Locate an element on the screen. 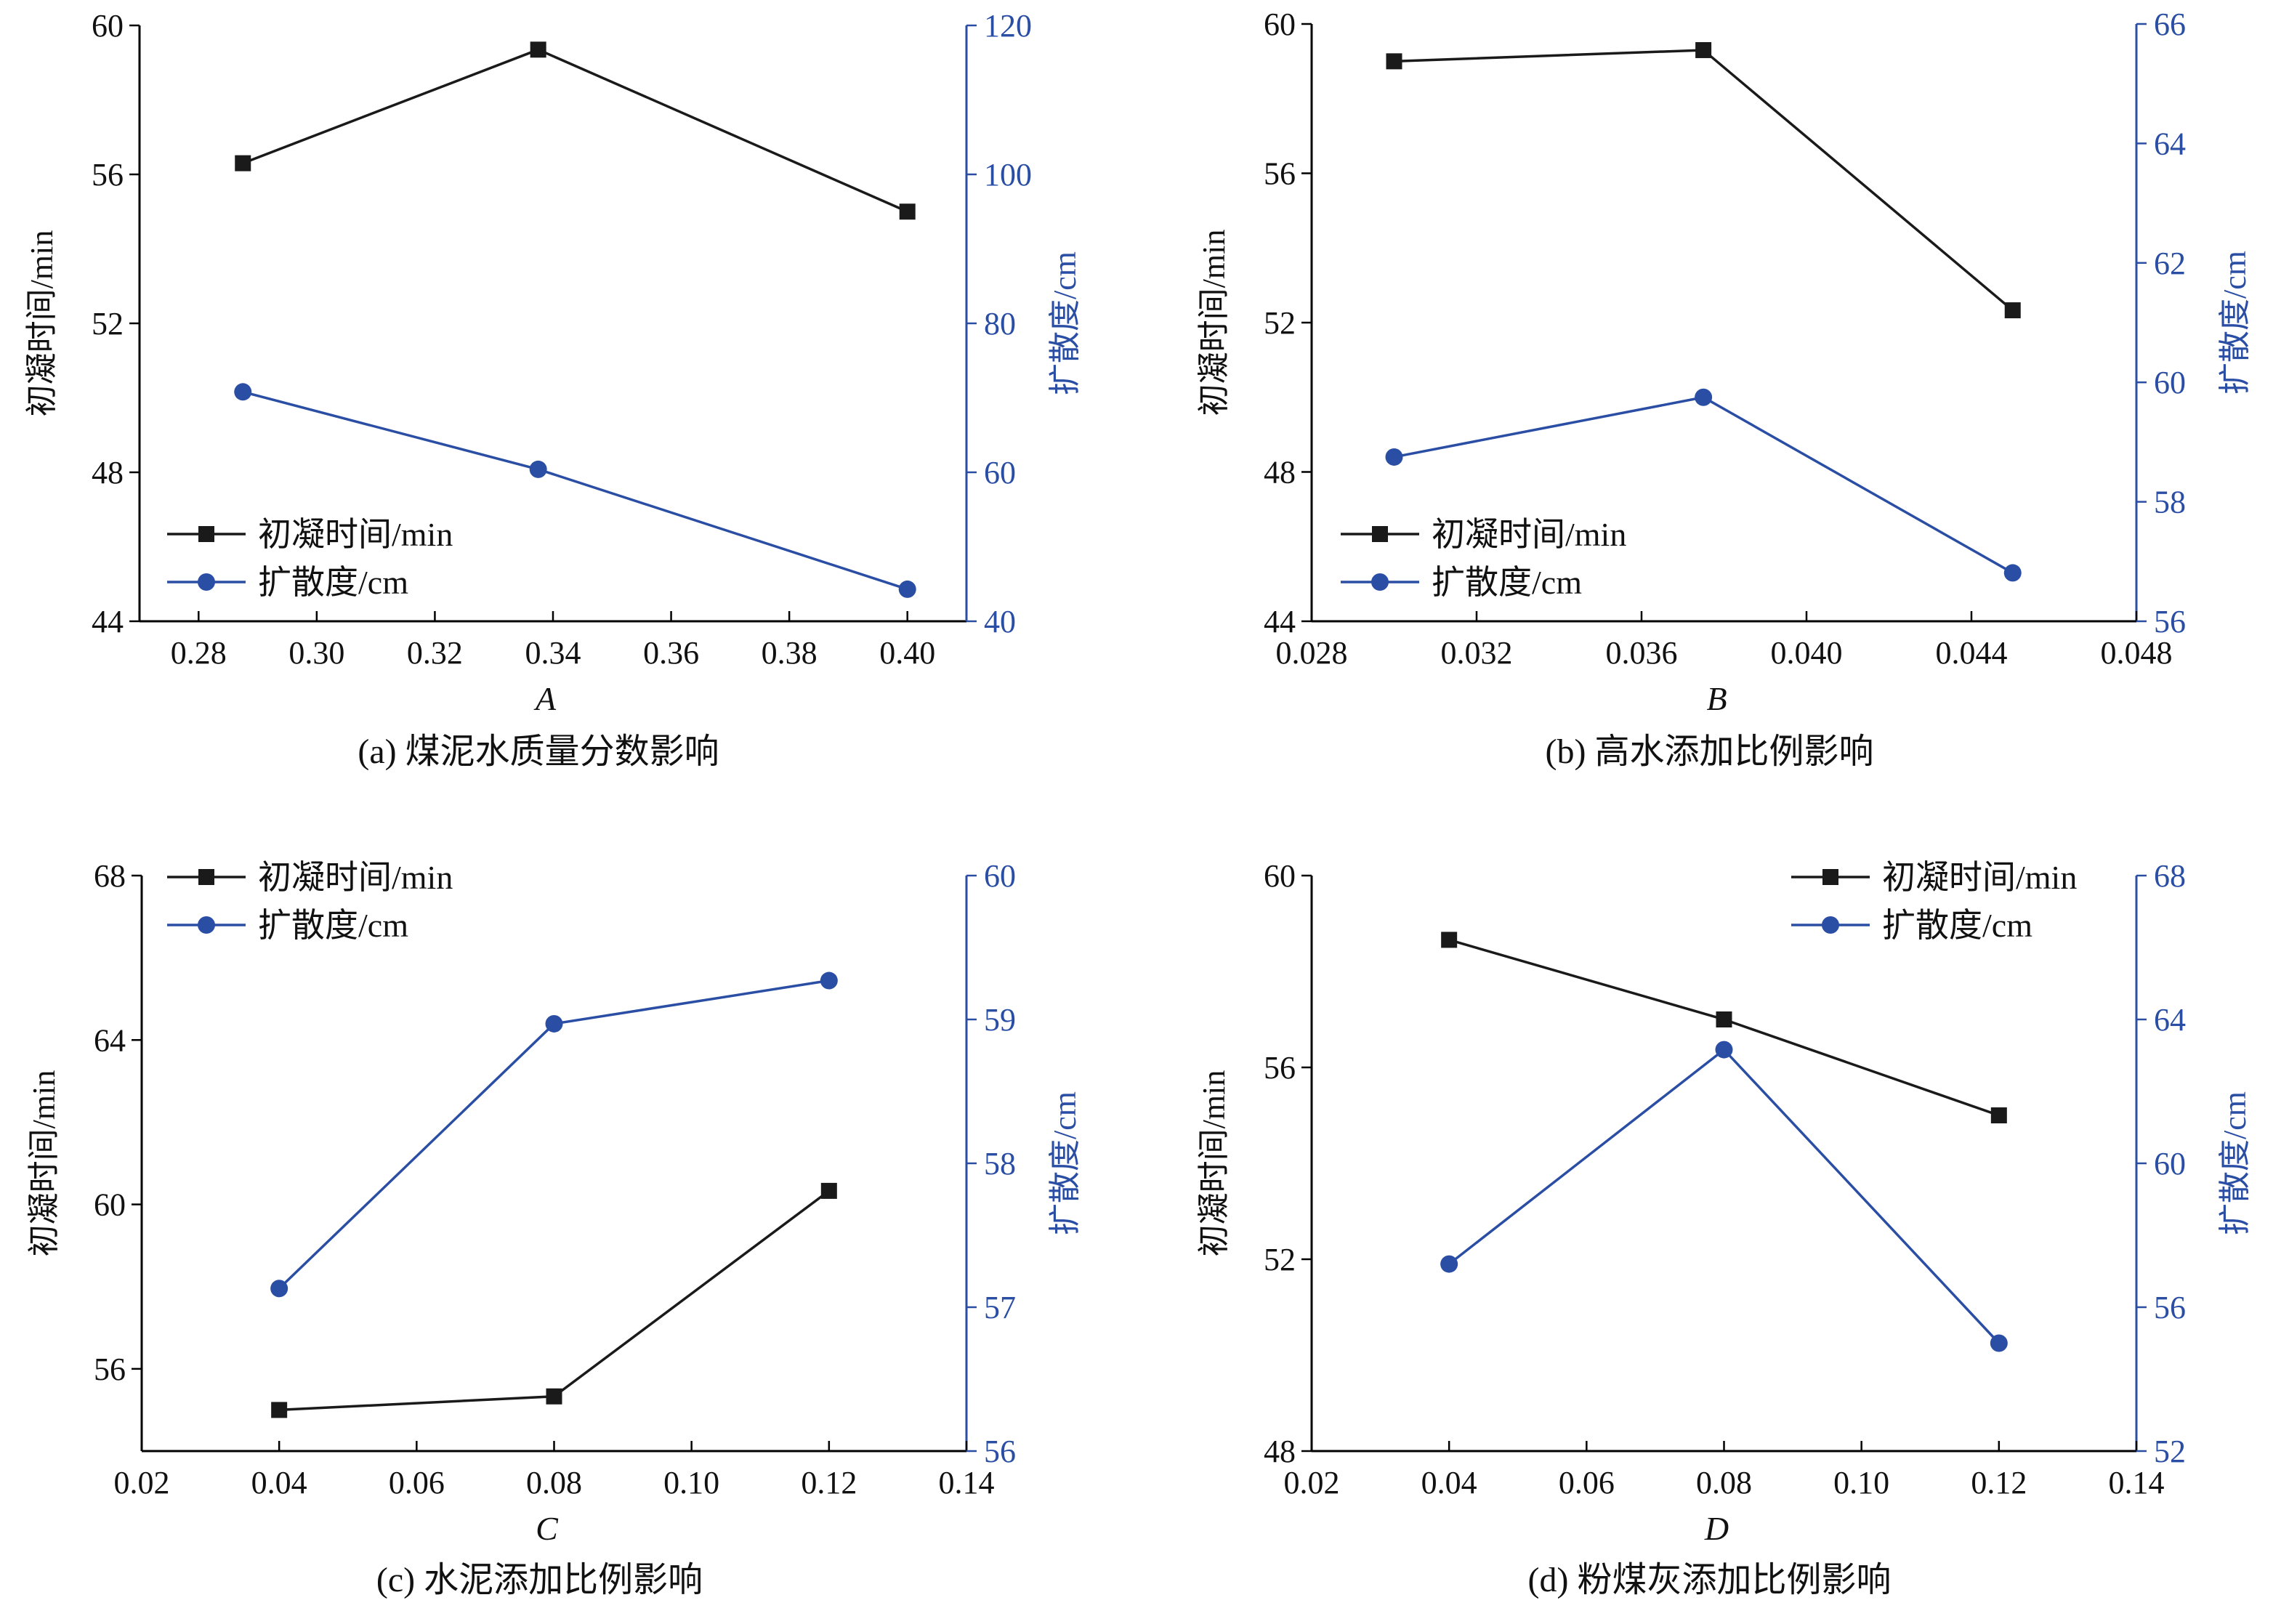 This screenshot has width=2289, height=1624. right-y-tick-label: 68 is located at coordinates (2170, 876).